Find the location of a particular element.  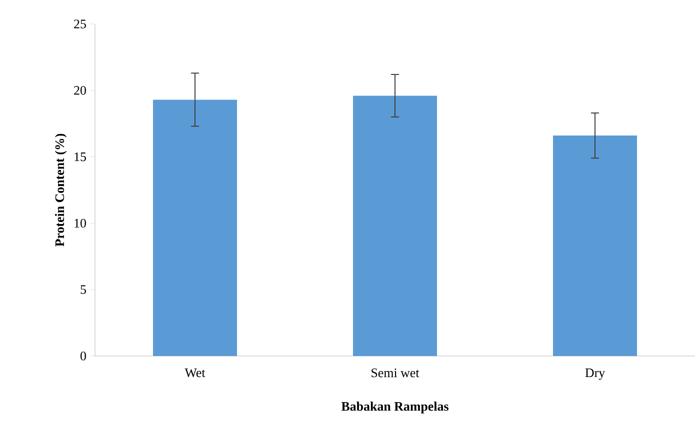

y-tick-label: 15 is located at coordinates (80, 157).